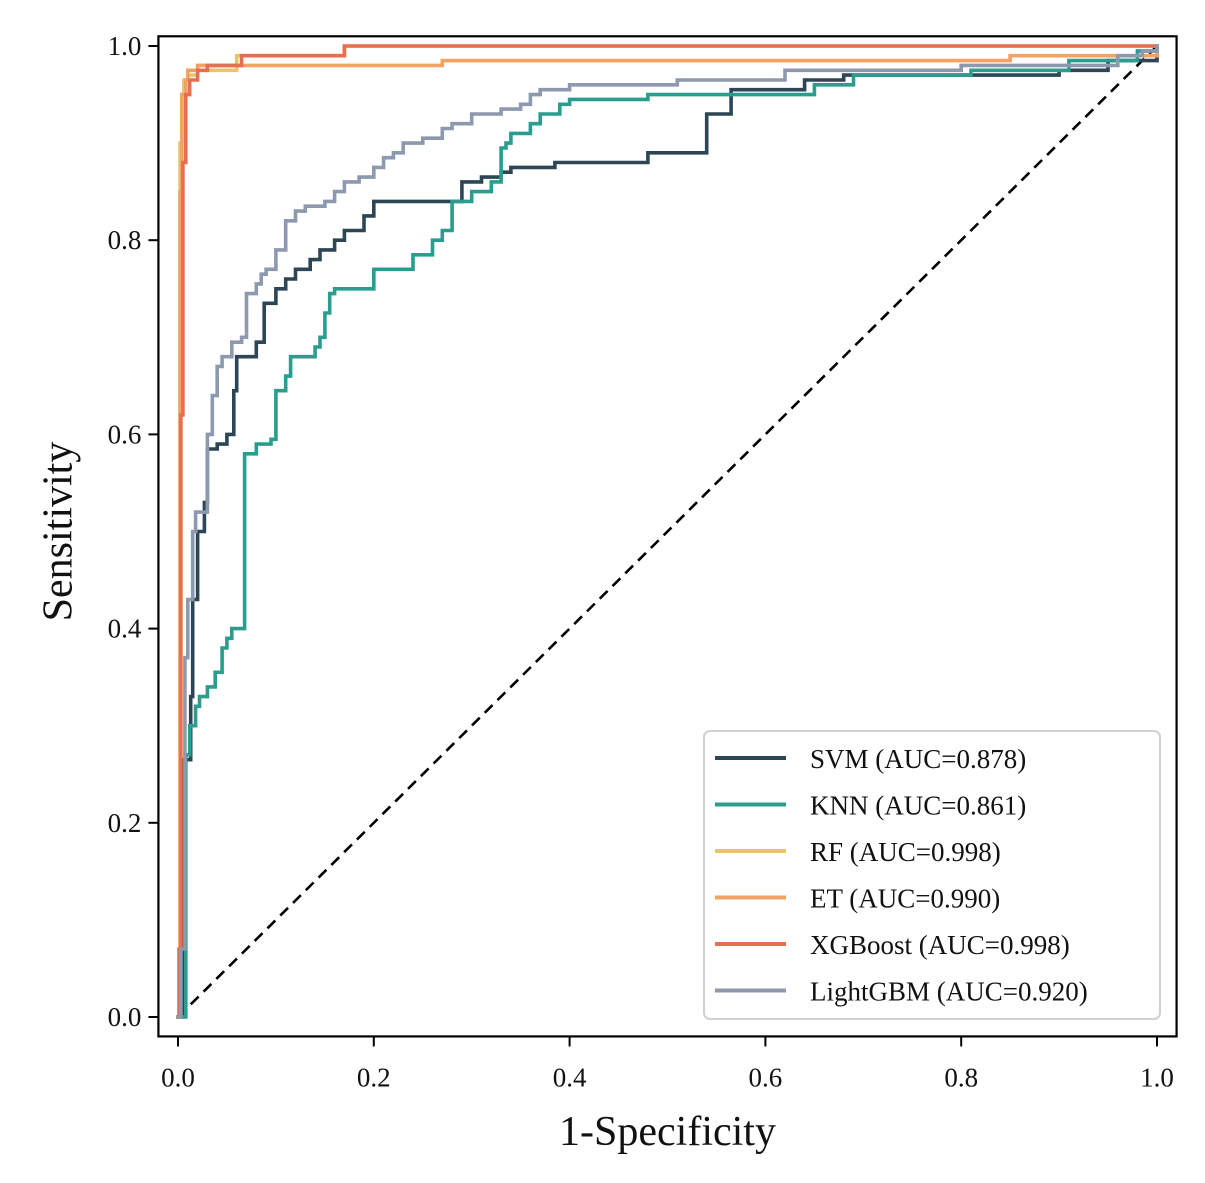 The image size is (1205, 1183). I want to click on x-axis-title: 1-Specificity, so click(667, 1132).